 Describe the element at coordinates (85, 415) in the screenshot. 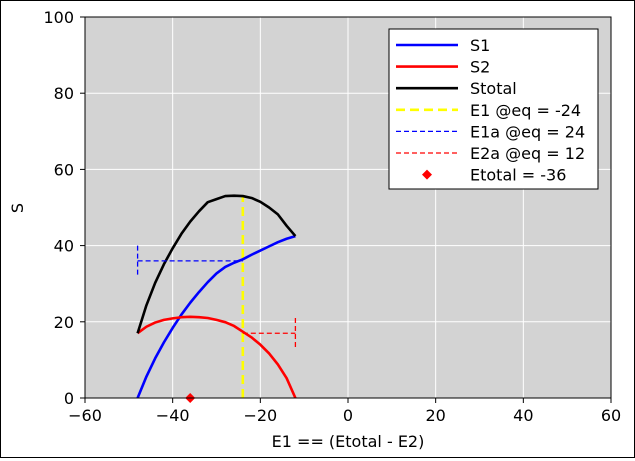

I see `x-tick-label: −60` at that location.